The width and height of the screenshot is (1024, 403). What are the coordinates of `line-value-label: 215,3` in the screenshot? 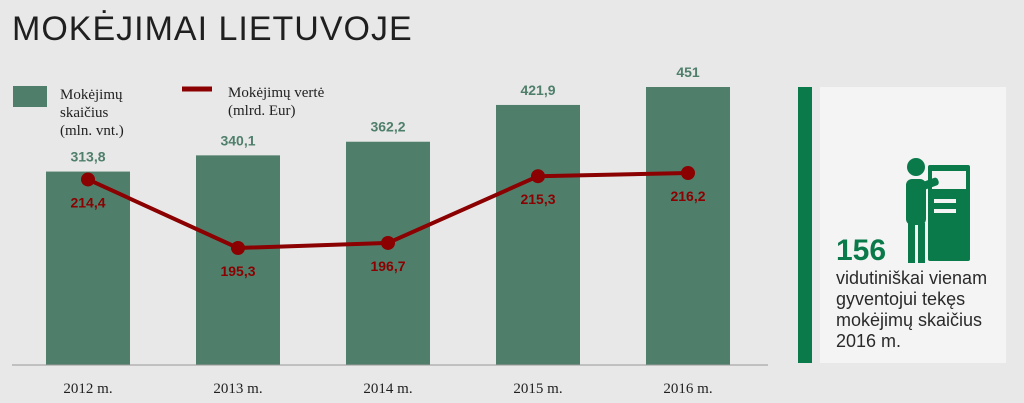 It's located at (537, 199).